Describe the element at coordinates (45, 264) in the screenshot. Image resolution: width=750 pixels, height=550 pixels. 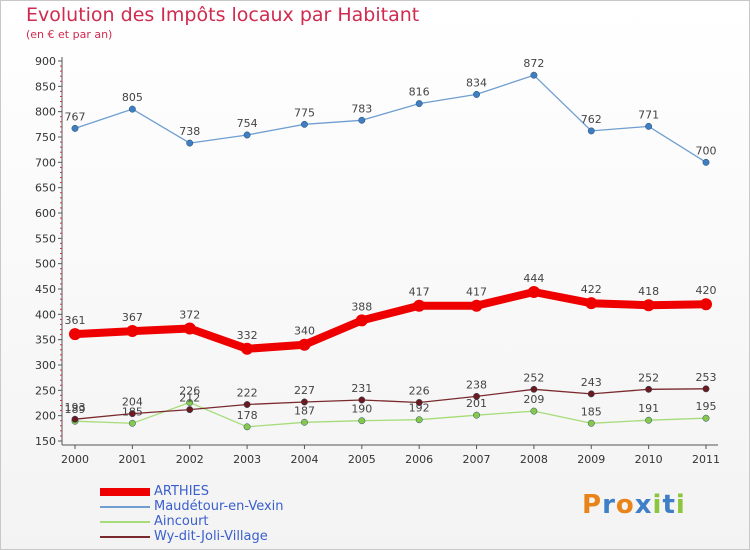
I see `y-tick-label: 500` at that location.